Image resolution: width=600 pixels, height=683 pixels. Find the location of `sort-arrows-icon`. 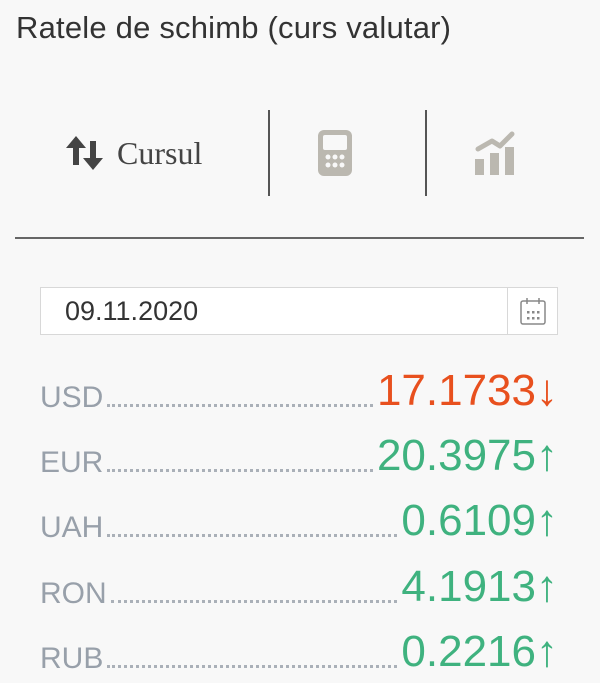

sort-arrows-icon is located at coordinates (84, 153).